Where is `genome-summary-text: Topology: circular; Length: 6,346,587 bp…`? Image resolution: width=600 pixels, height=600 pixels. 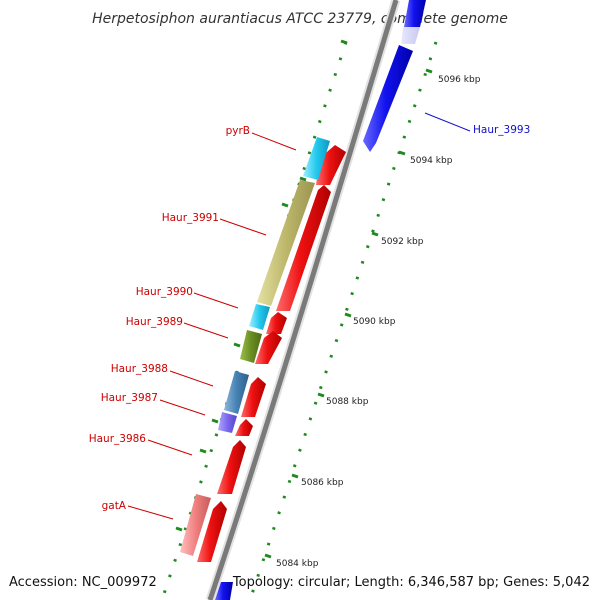 genome-summary-text: Topology: circular; Length: 6,346,587 bp… is located at coordinates (411, 582).